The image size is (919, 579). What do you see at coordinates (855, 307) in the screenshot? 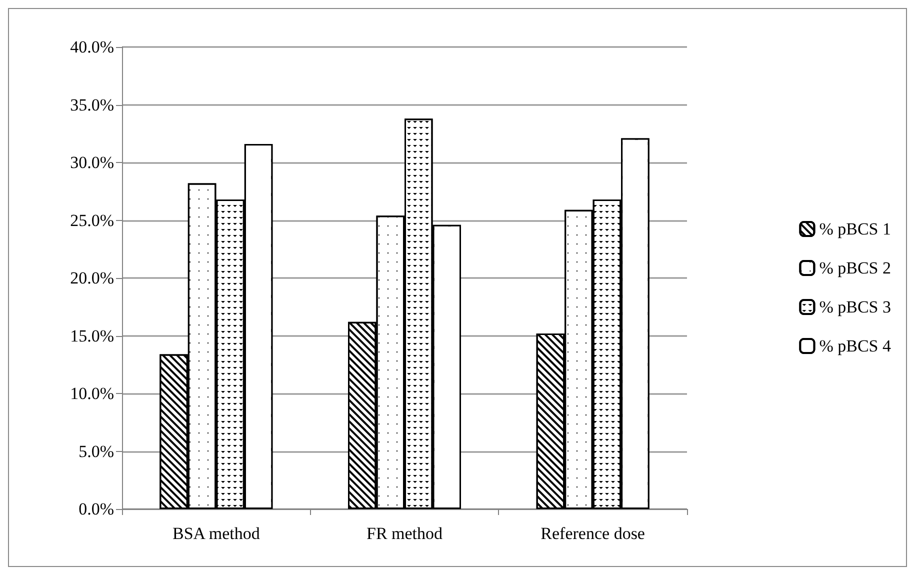
I see `legend-label: % pBCS 3` at bounding box center [855, 307].